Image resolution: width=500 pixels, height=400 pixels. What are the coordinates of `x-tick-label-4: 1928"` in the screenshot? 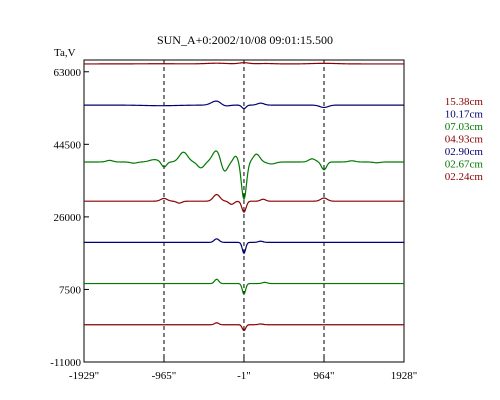 It's located at (404, 376).